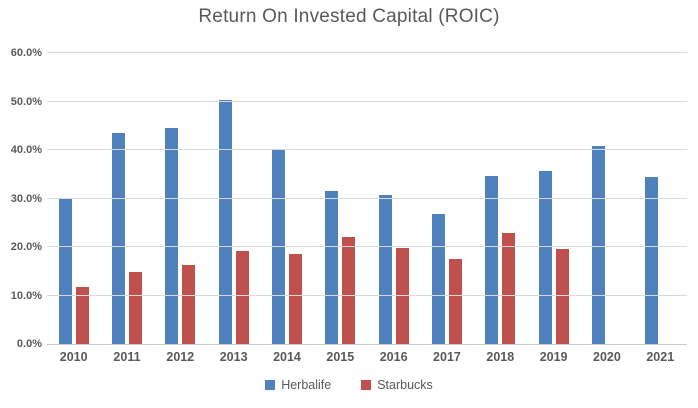 The width and height of the screenshot is (698, 408). What do you see at coordinates (332, 267) in the screenshot?
I see `herbalife-bar-2015` at bounding box center [332, 267].